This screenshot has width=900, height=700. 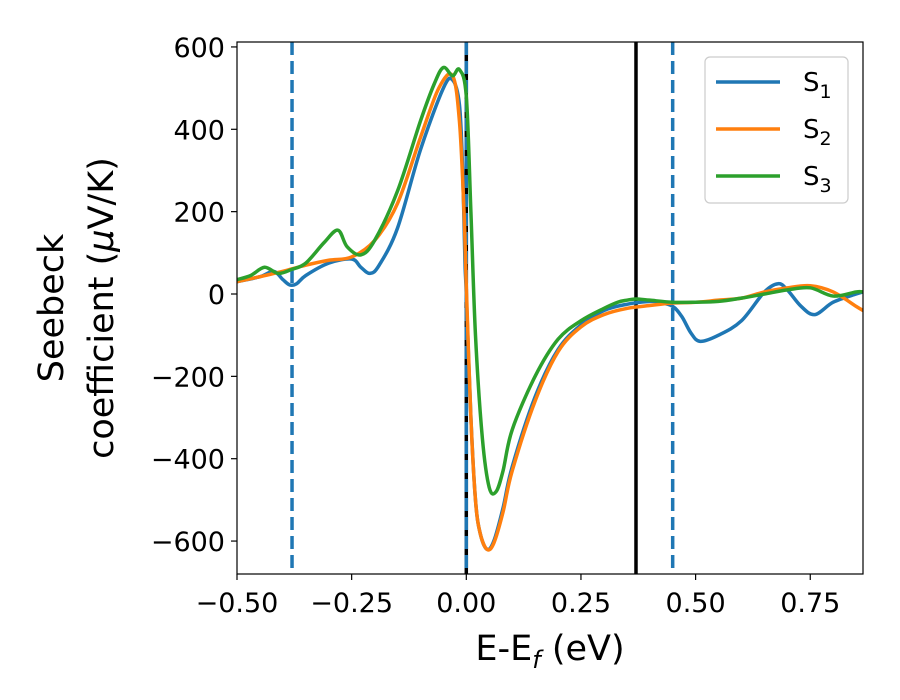 What do you see at coordinates (581, 603) in the screenshot?
I see `x-tick-label: 0.25` at bounding box center [581, 603].